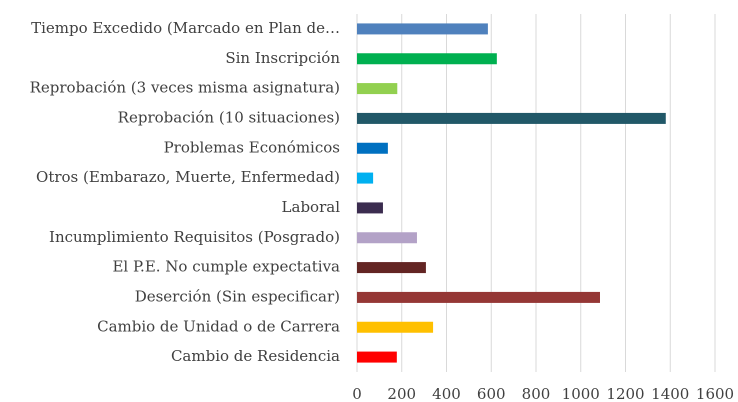 This screenshot has width=738, height=402. I want to click on y-tick-label: Incumplimiento Requisitos (Posgrado), so click(194, 237).